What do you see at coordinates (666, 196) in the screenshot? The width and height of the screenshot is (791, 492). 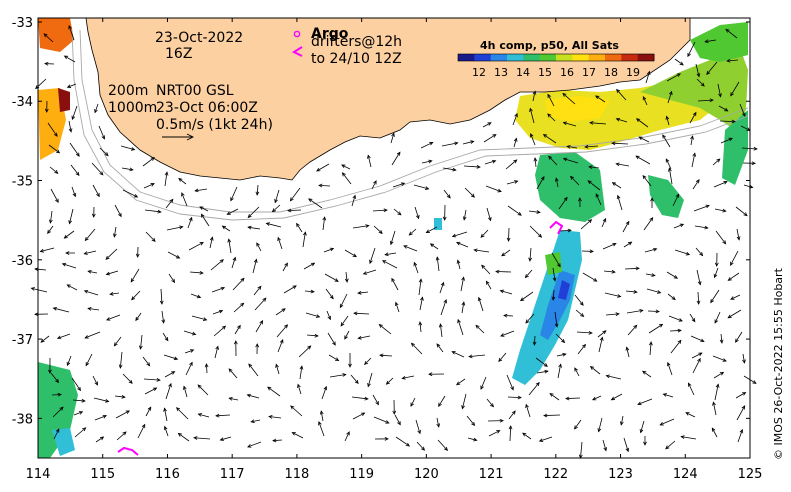 I see `sst-east-green` at bounding box center [666, 196].